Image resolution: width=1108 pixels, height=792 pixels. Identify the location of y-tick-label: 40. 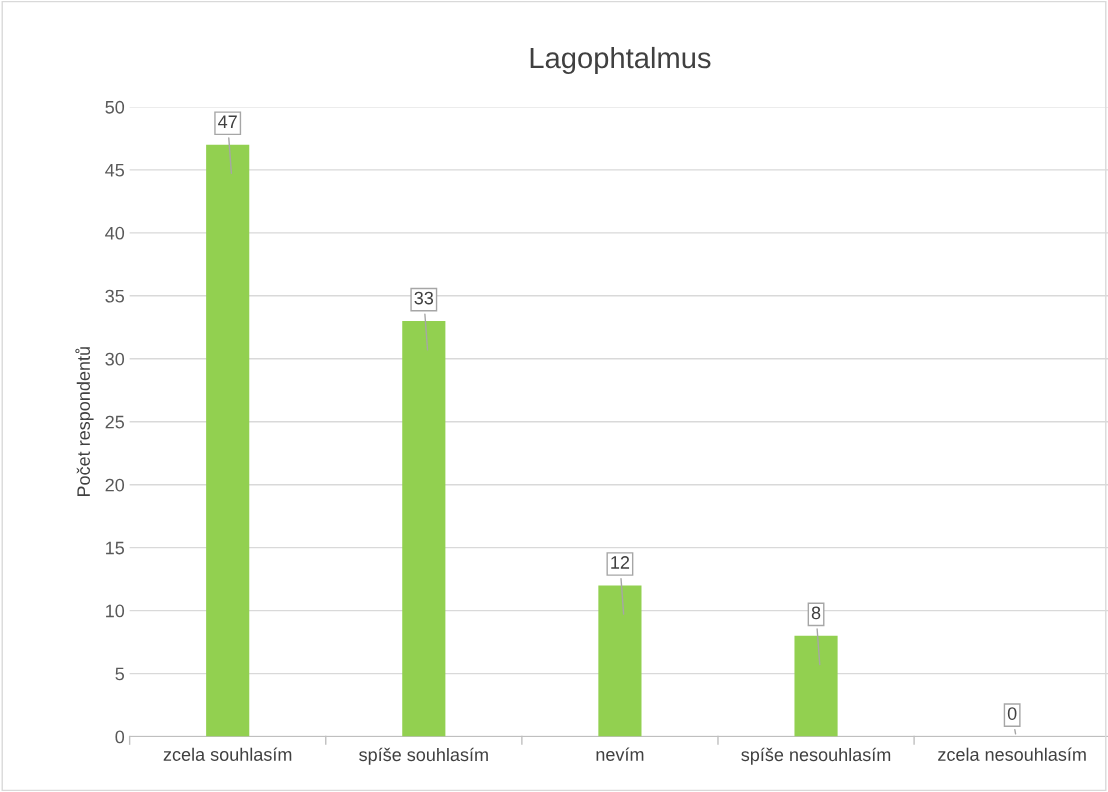
(115, 233).